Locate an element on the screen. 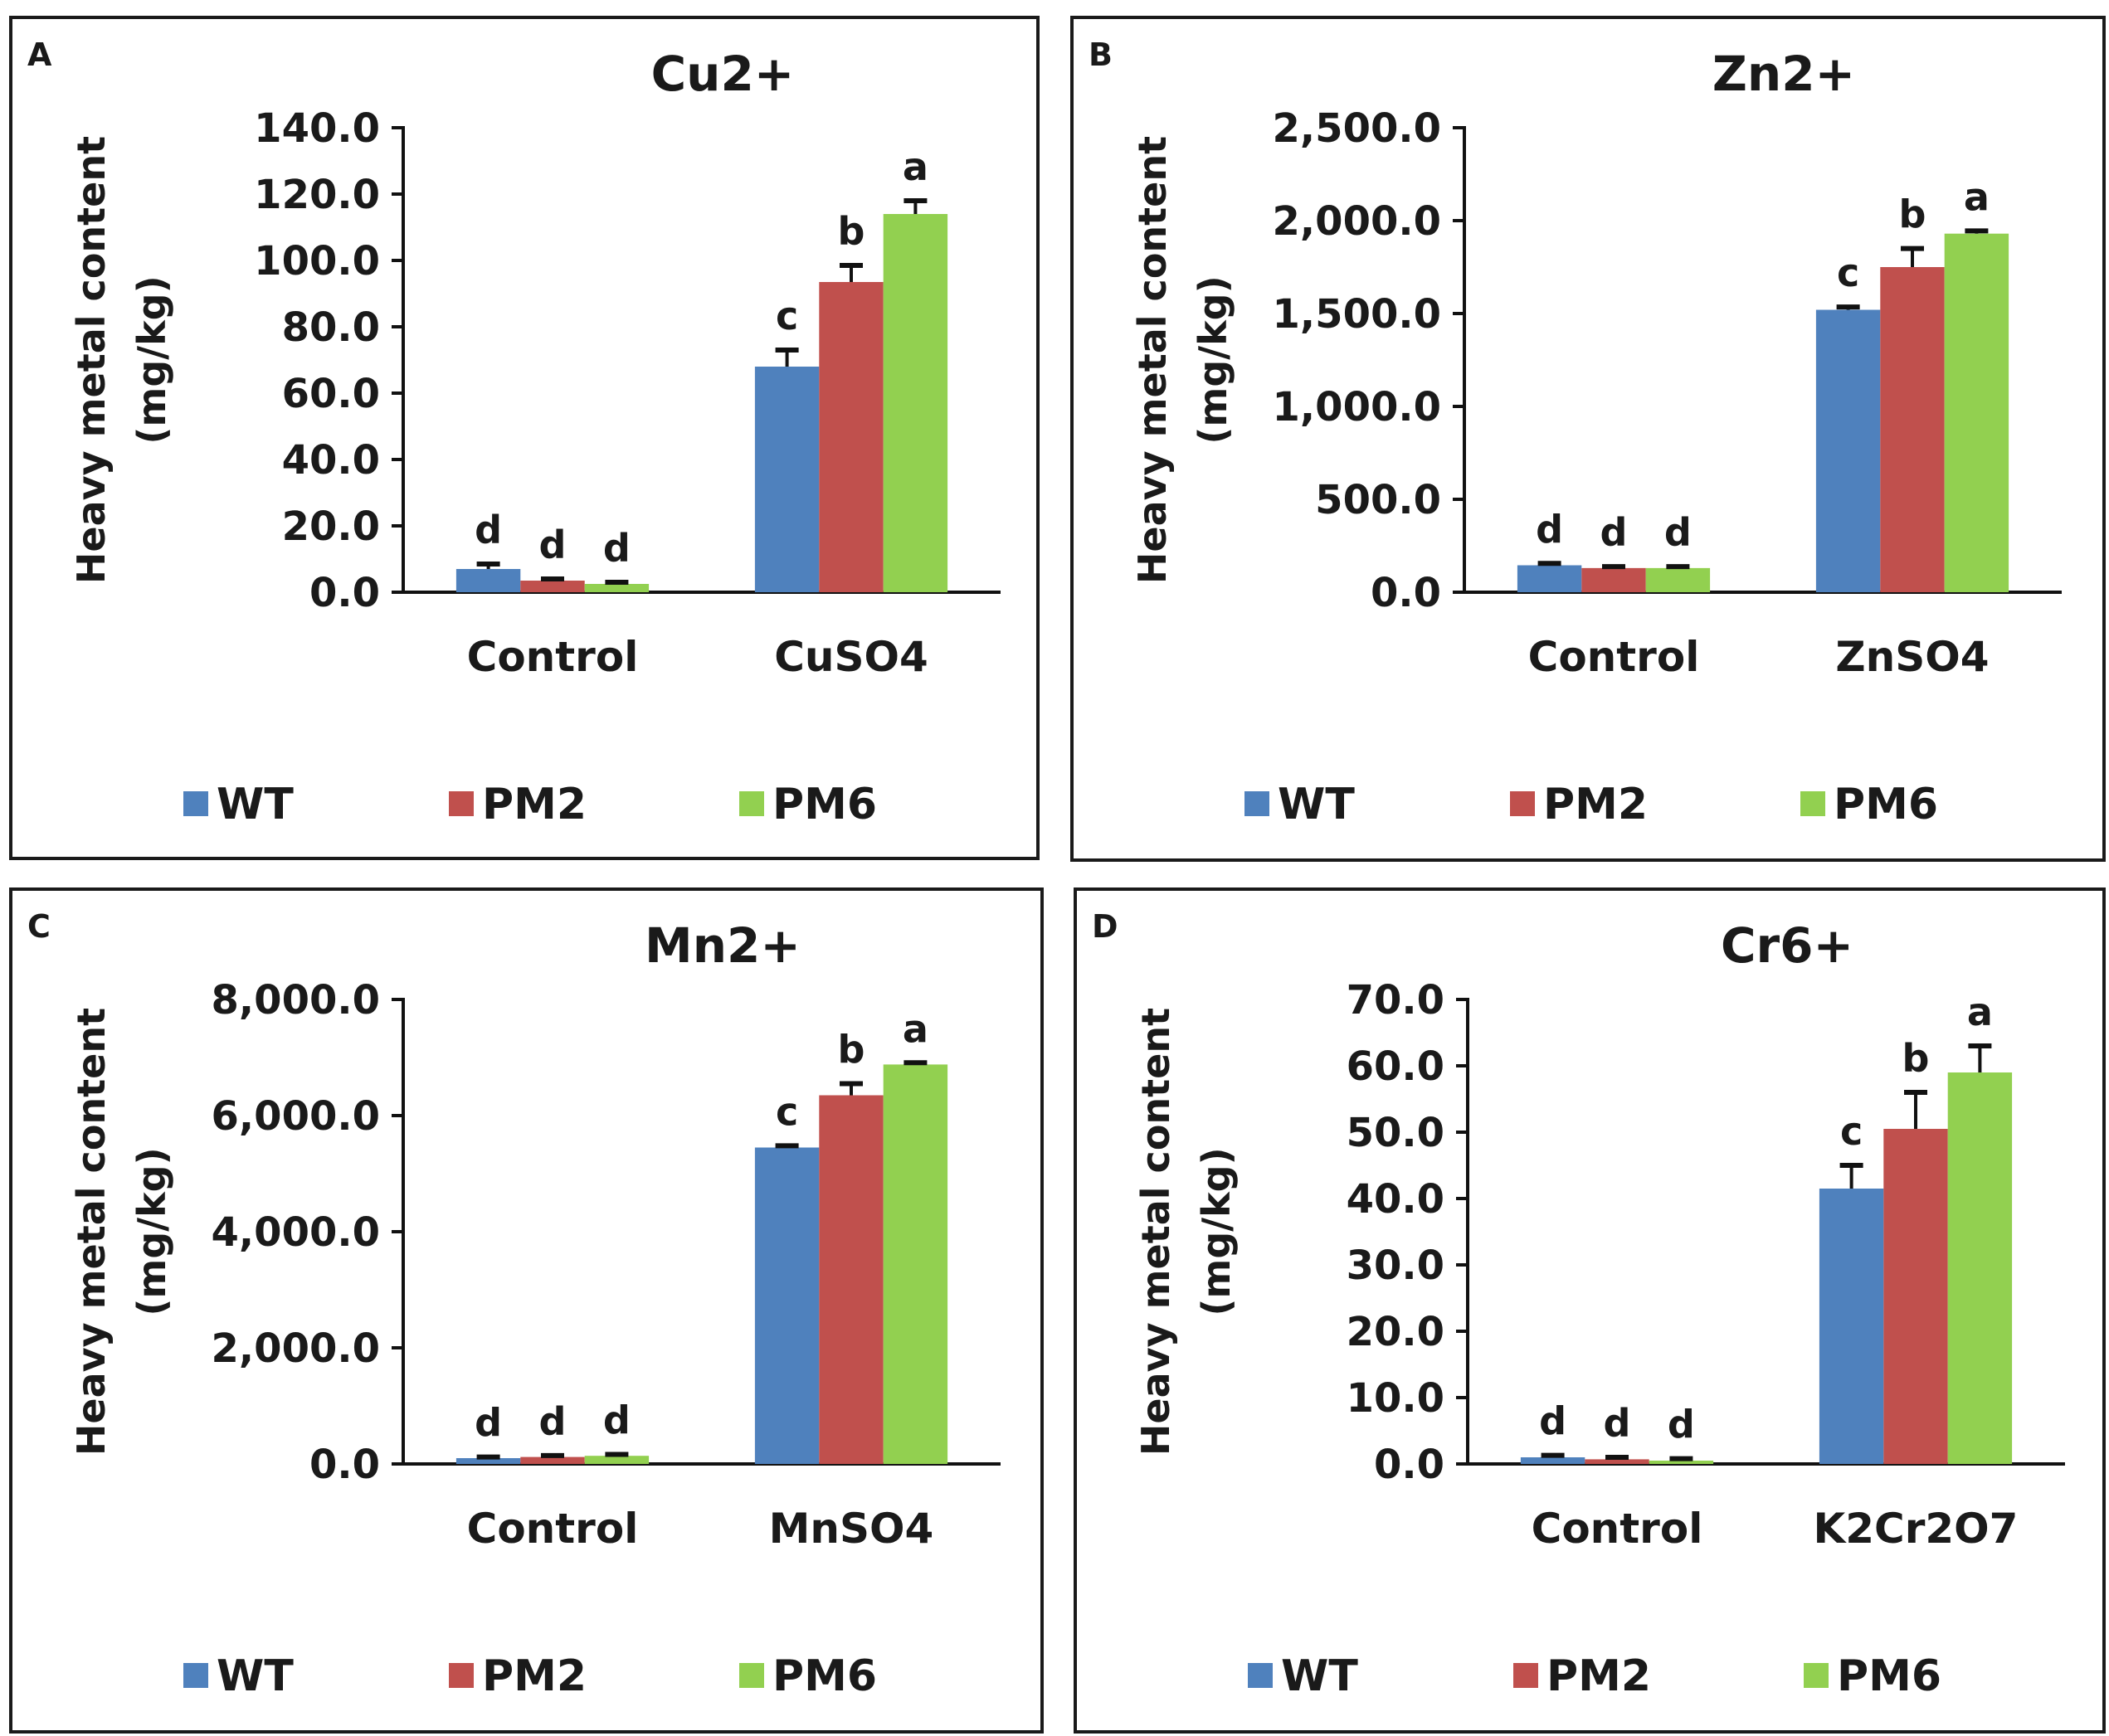  y-tick-label: 60.0 is located at coordinates (331, 394).